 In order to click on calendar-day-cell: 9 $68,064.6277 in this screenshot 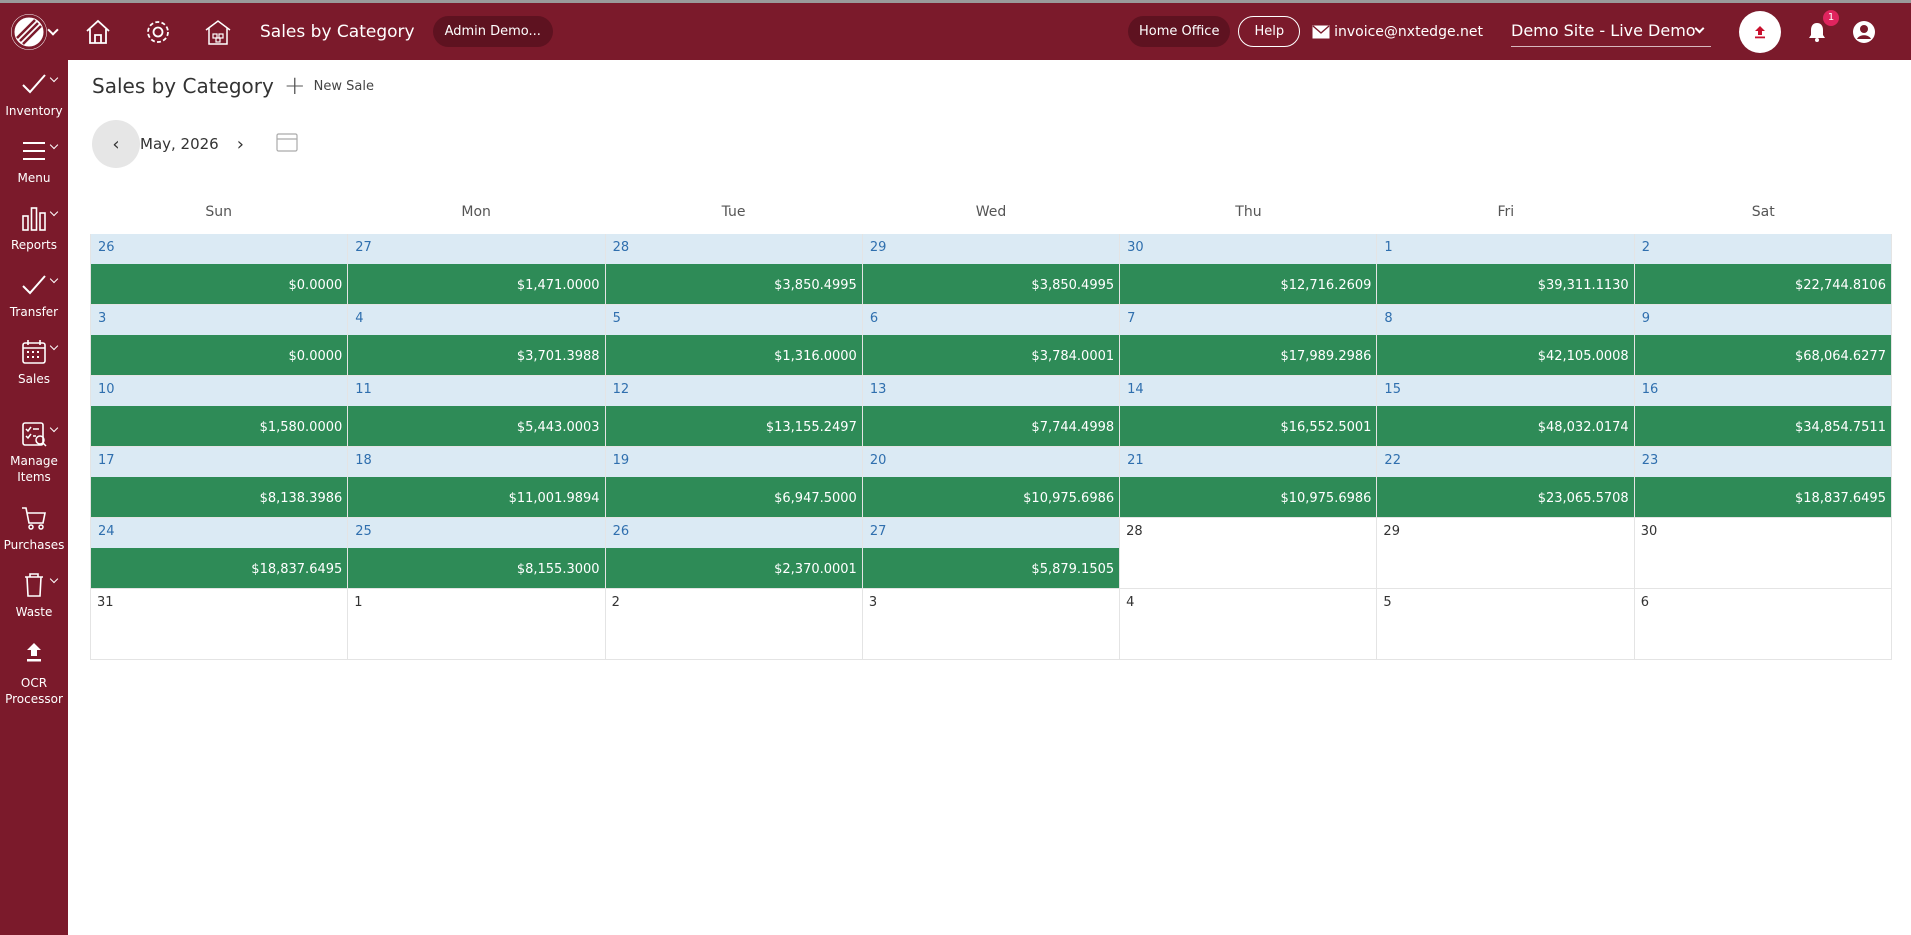, I will do `click(1763, 340)`.